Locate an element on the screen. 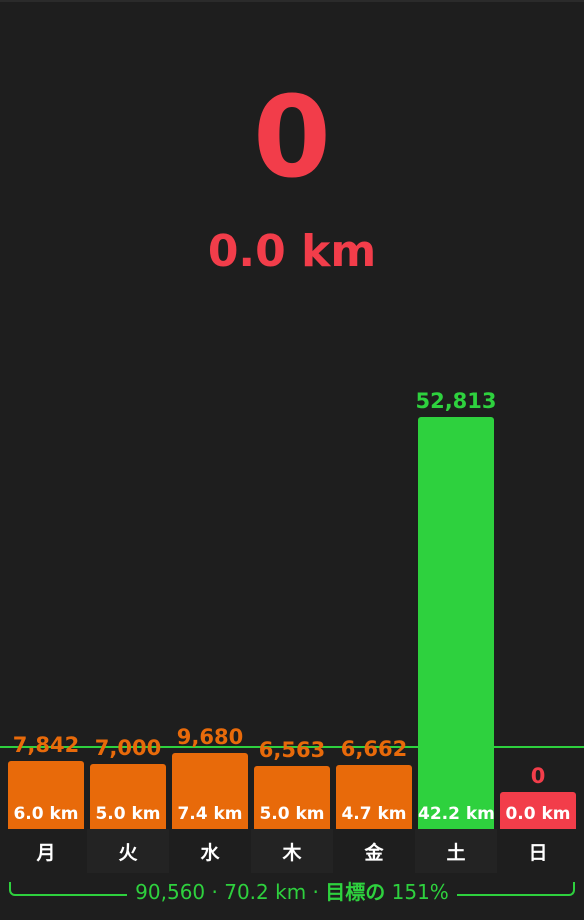 The image size is (584, 920). day-label: 火 is located at coordinates (128, 853).